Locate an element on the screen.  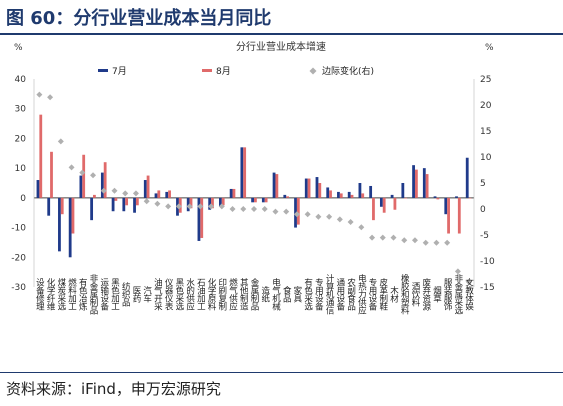
x-tick-label: 服装服饰 is located at coordinates (447, 294).